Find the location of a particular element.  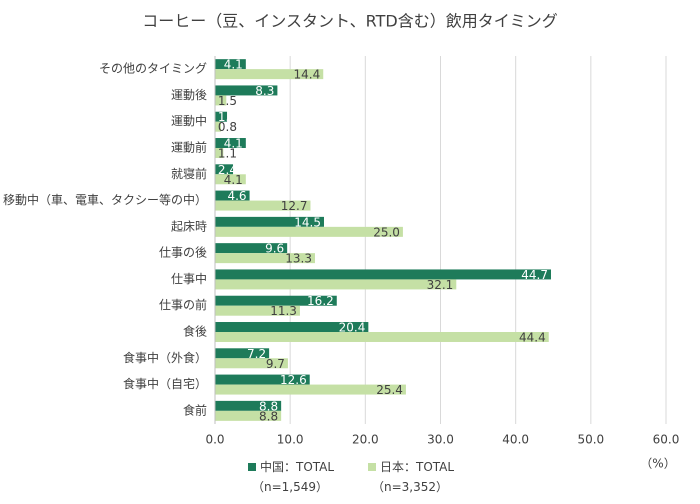

value-label: 44.4 is located at coordinates (532, 337).